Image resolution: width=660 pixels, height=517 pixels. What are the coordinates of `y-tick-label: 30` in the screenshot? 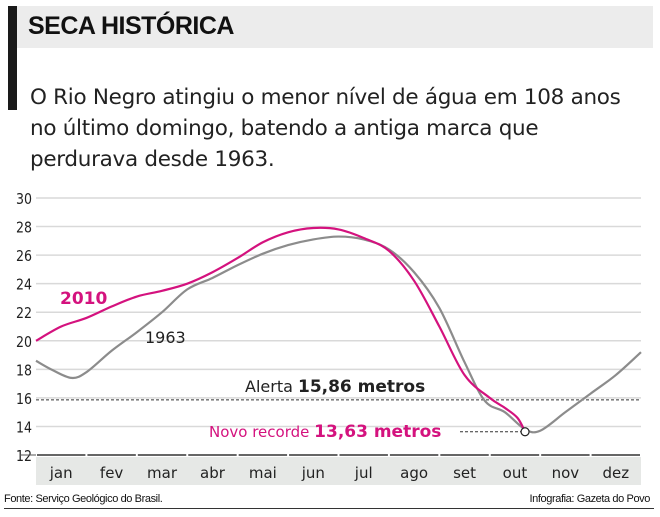 It's located at (24, 199).